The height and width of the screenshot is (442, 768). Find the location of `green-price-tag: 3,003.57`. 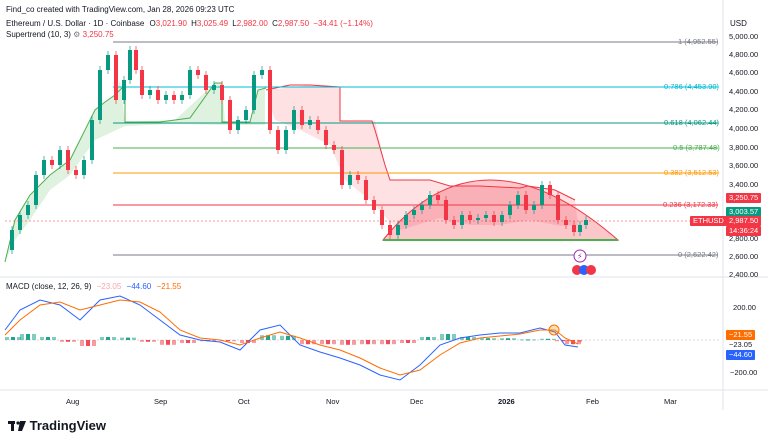

green-price-tag: 3,003.57 is located at coordinates (744, 212).